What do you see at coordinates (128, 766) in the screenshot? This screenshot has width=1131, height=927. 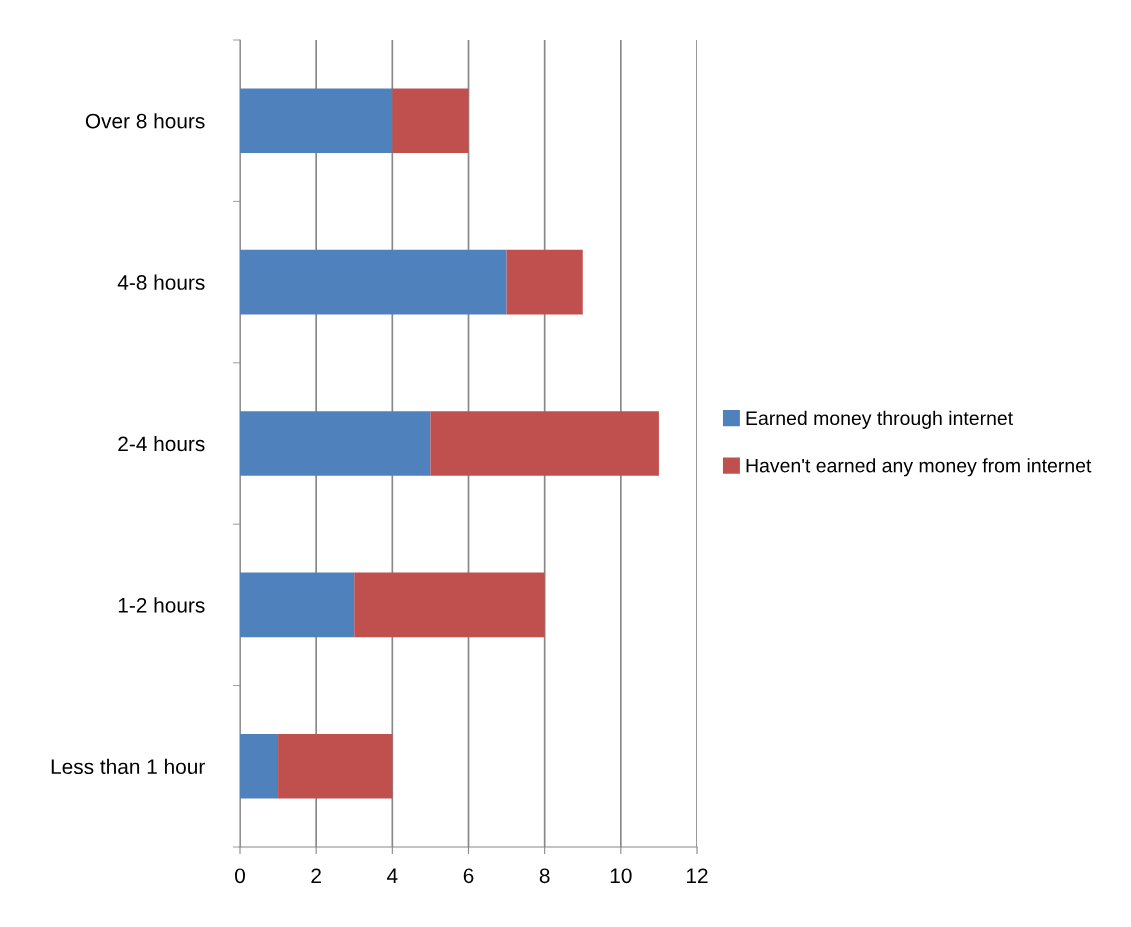 I see `y-tick-label: Less than 1 hour` at bounding box center [128, 766].